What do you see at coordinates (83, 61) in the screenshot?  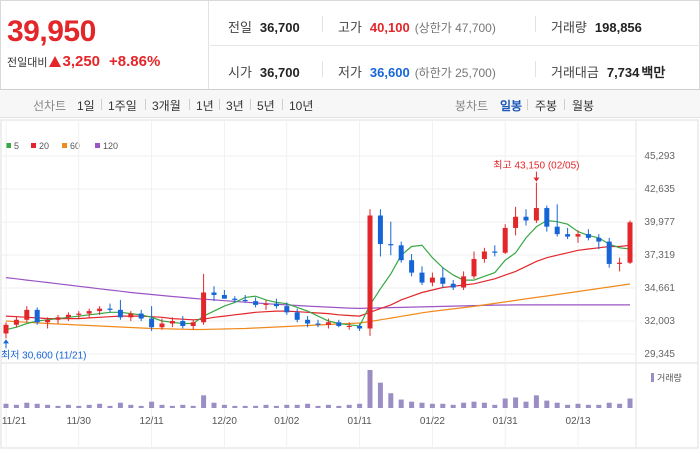 I see `change-row: 전일대비 3,250 +8.86%` at bounding box center [83, 61].